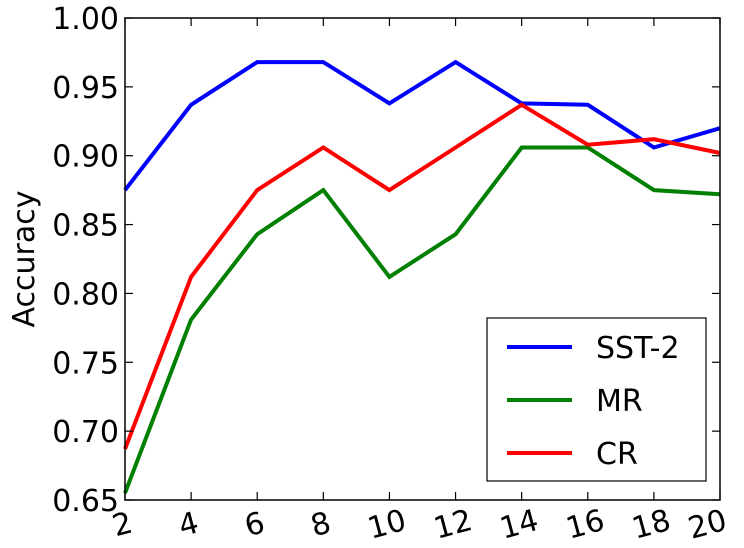  What do you see at coordinates (85, 88) in the screenshot?
I see `y-tick-label: 0.95` at bounding box center [85, 88].